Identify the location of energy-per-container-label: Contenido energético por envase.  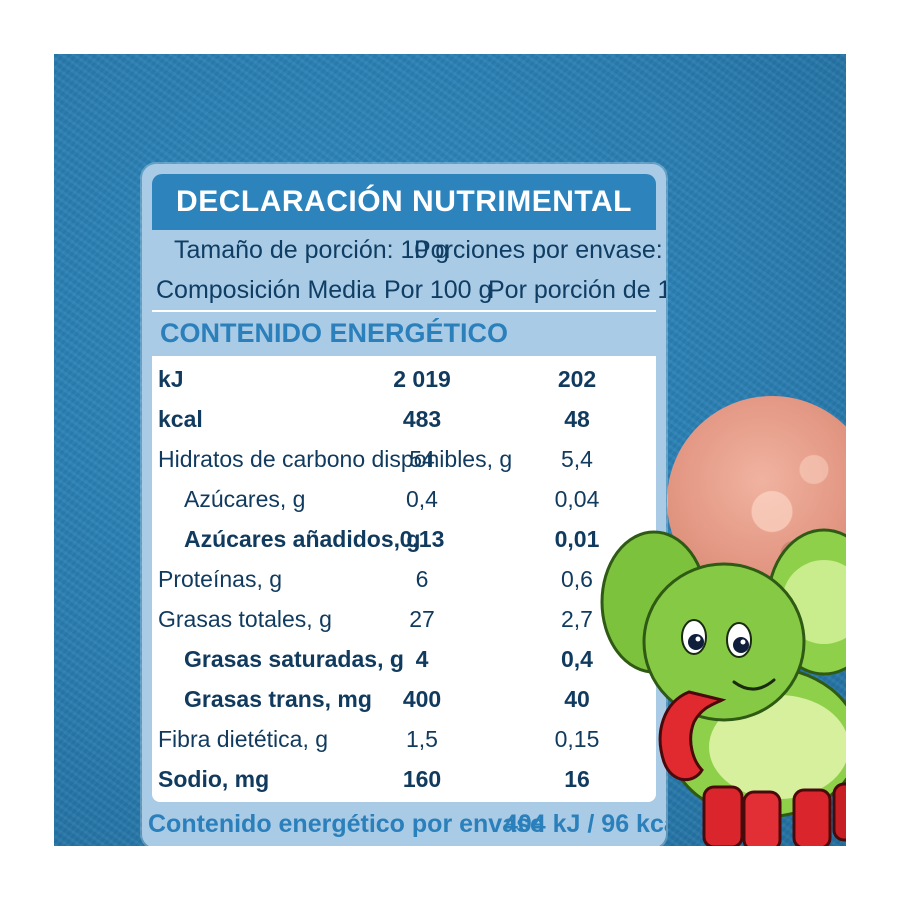
(346, 824).